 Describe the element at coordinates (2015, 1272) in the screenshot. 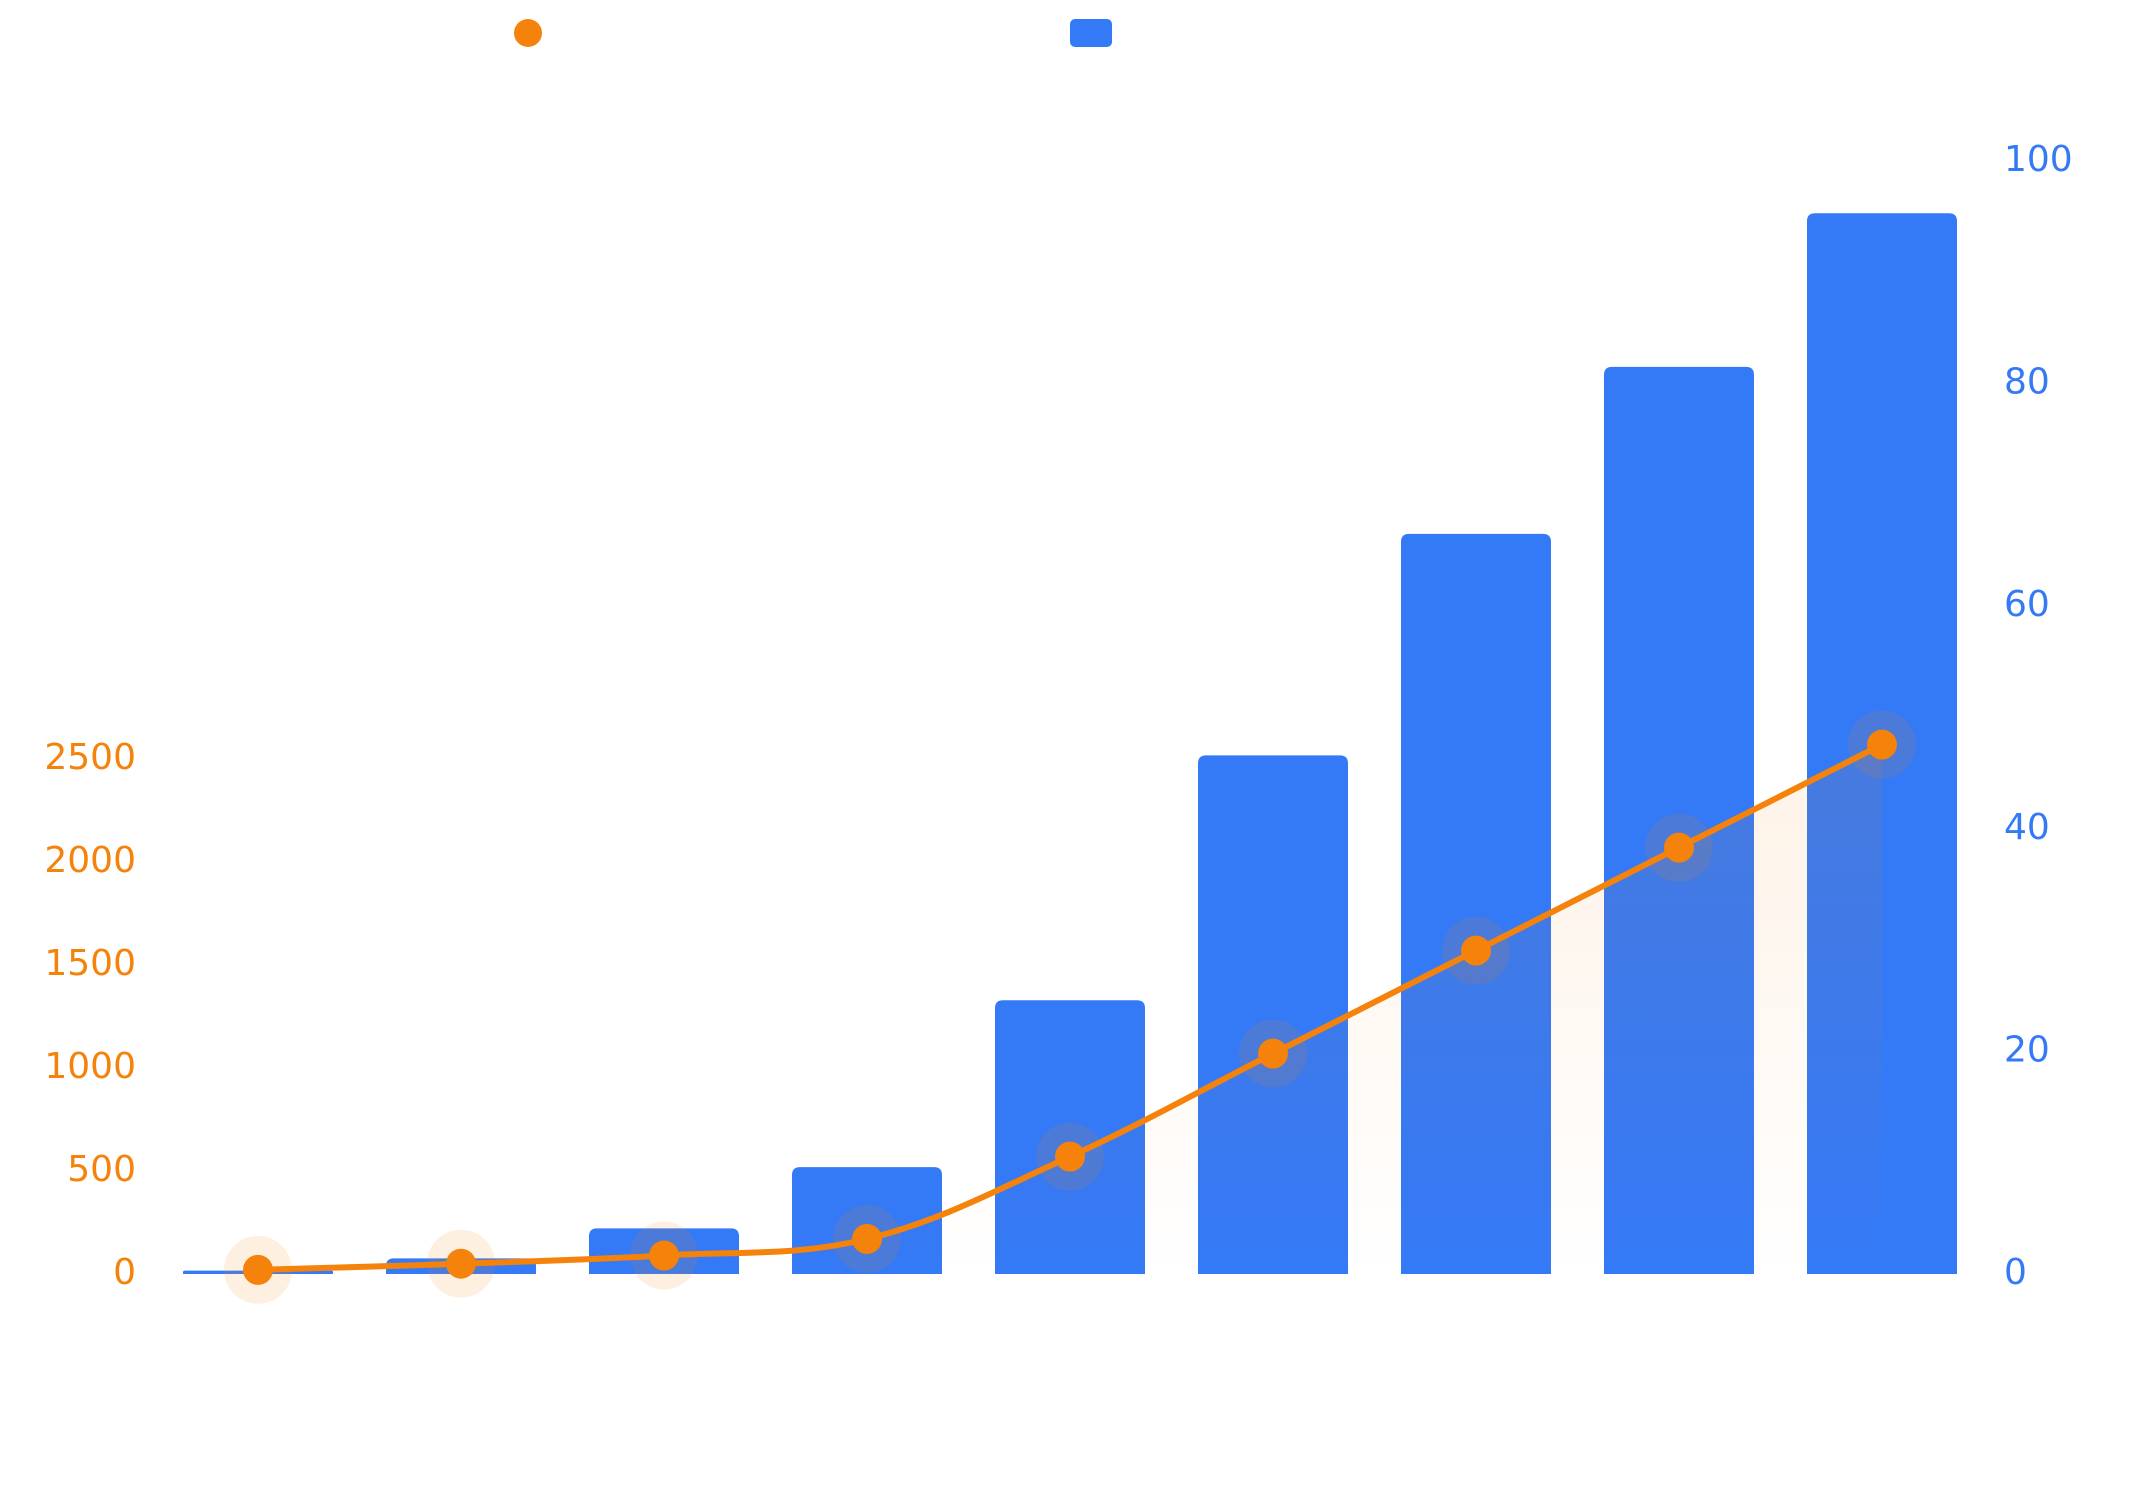

I see `right-tick-label: 0` at that location.